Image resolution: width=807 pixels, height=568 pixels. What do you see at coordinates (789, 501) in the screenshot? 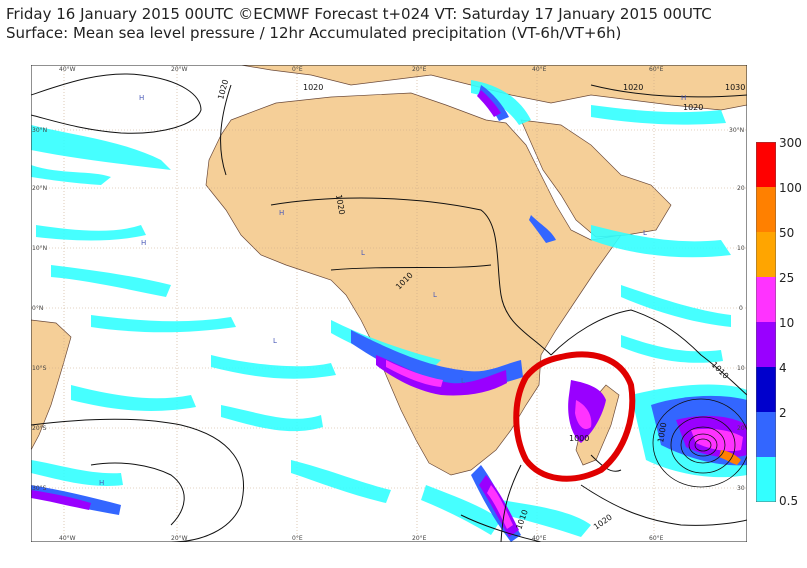
I see `legend-label: 0.5` at bounding box center [789, 501].